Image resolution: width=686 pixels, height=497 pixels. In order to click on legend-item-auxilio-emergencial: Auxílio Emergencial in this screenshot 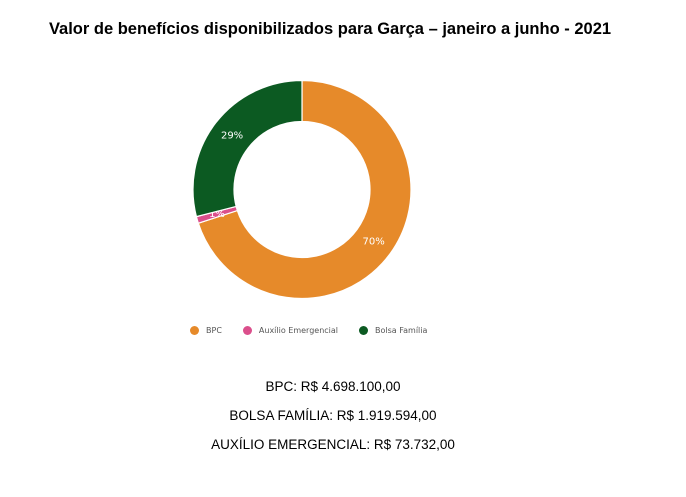, I will do `click(290, 330)`.